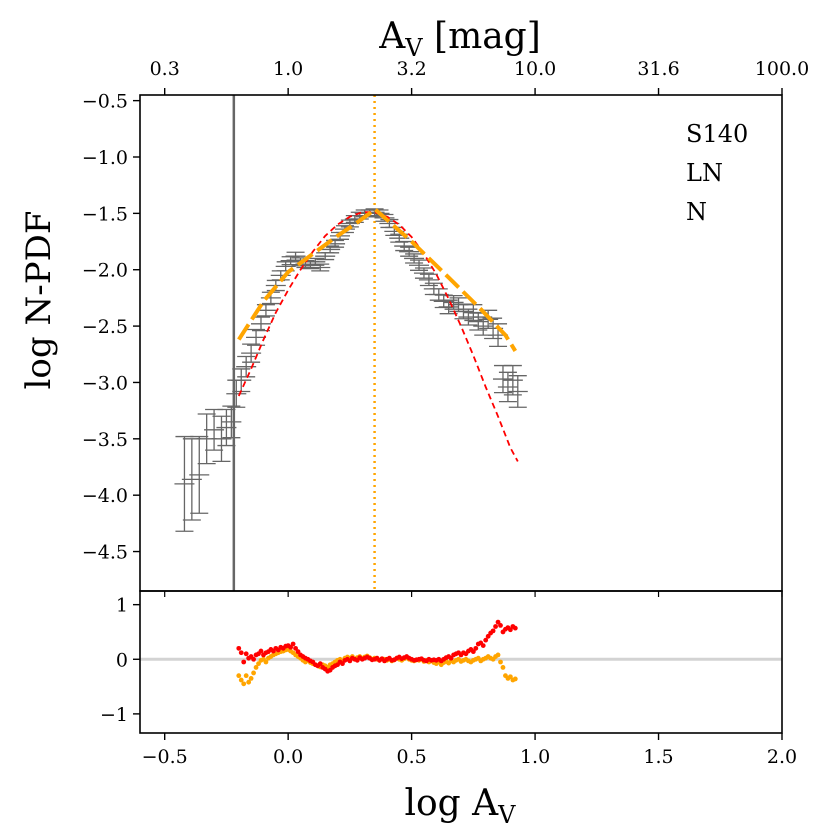  I want to click on top-tick-label: 10.0, so click(535, 69).